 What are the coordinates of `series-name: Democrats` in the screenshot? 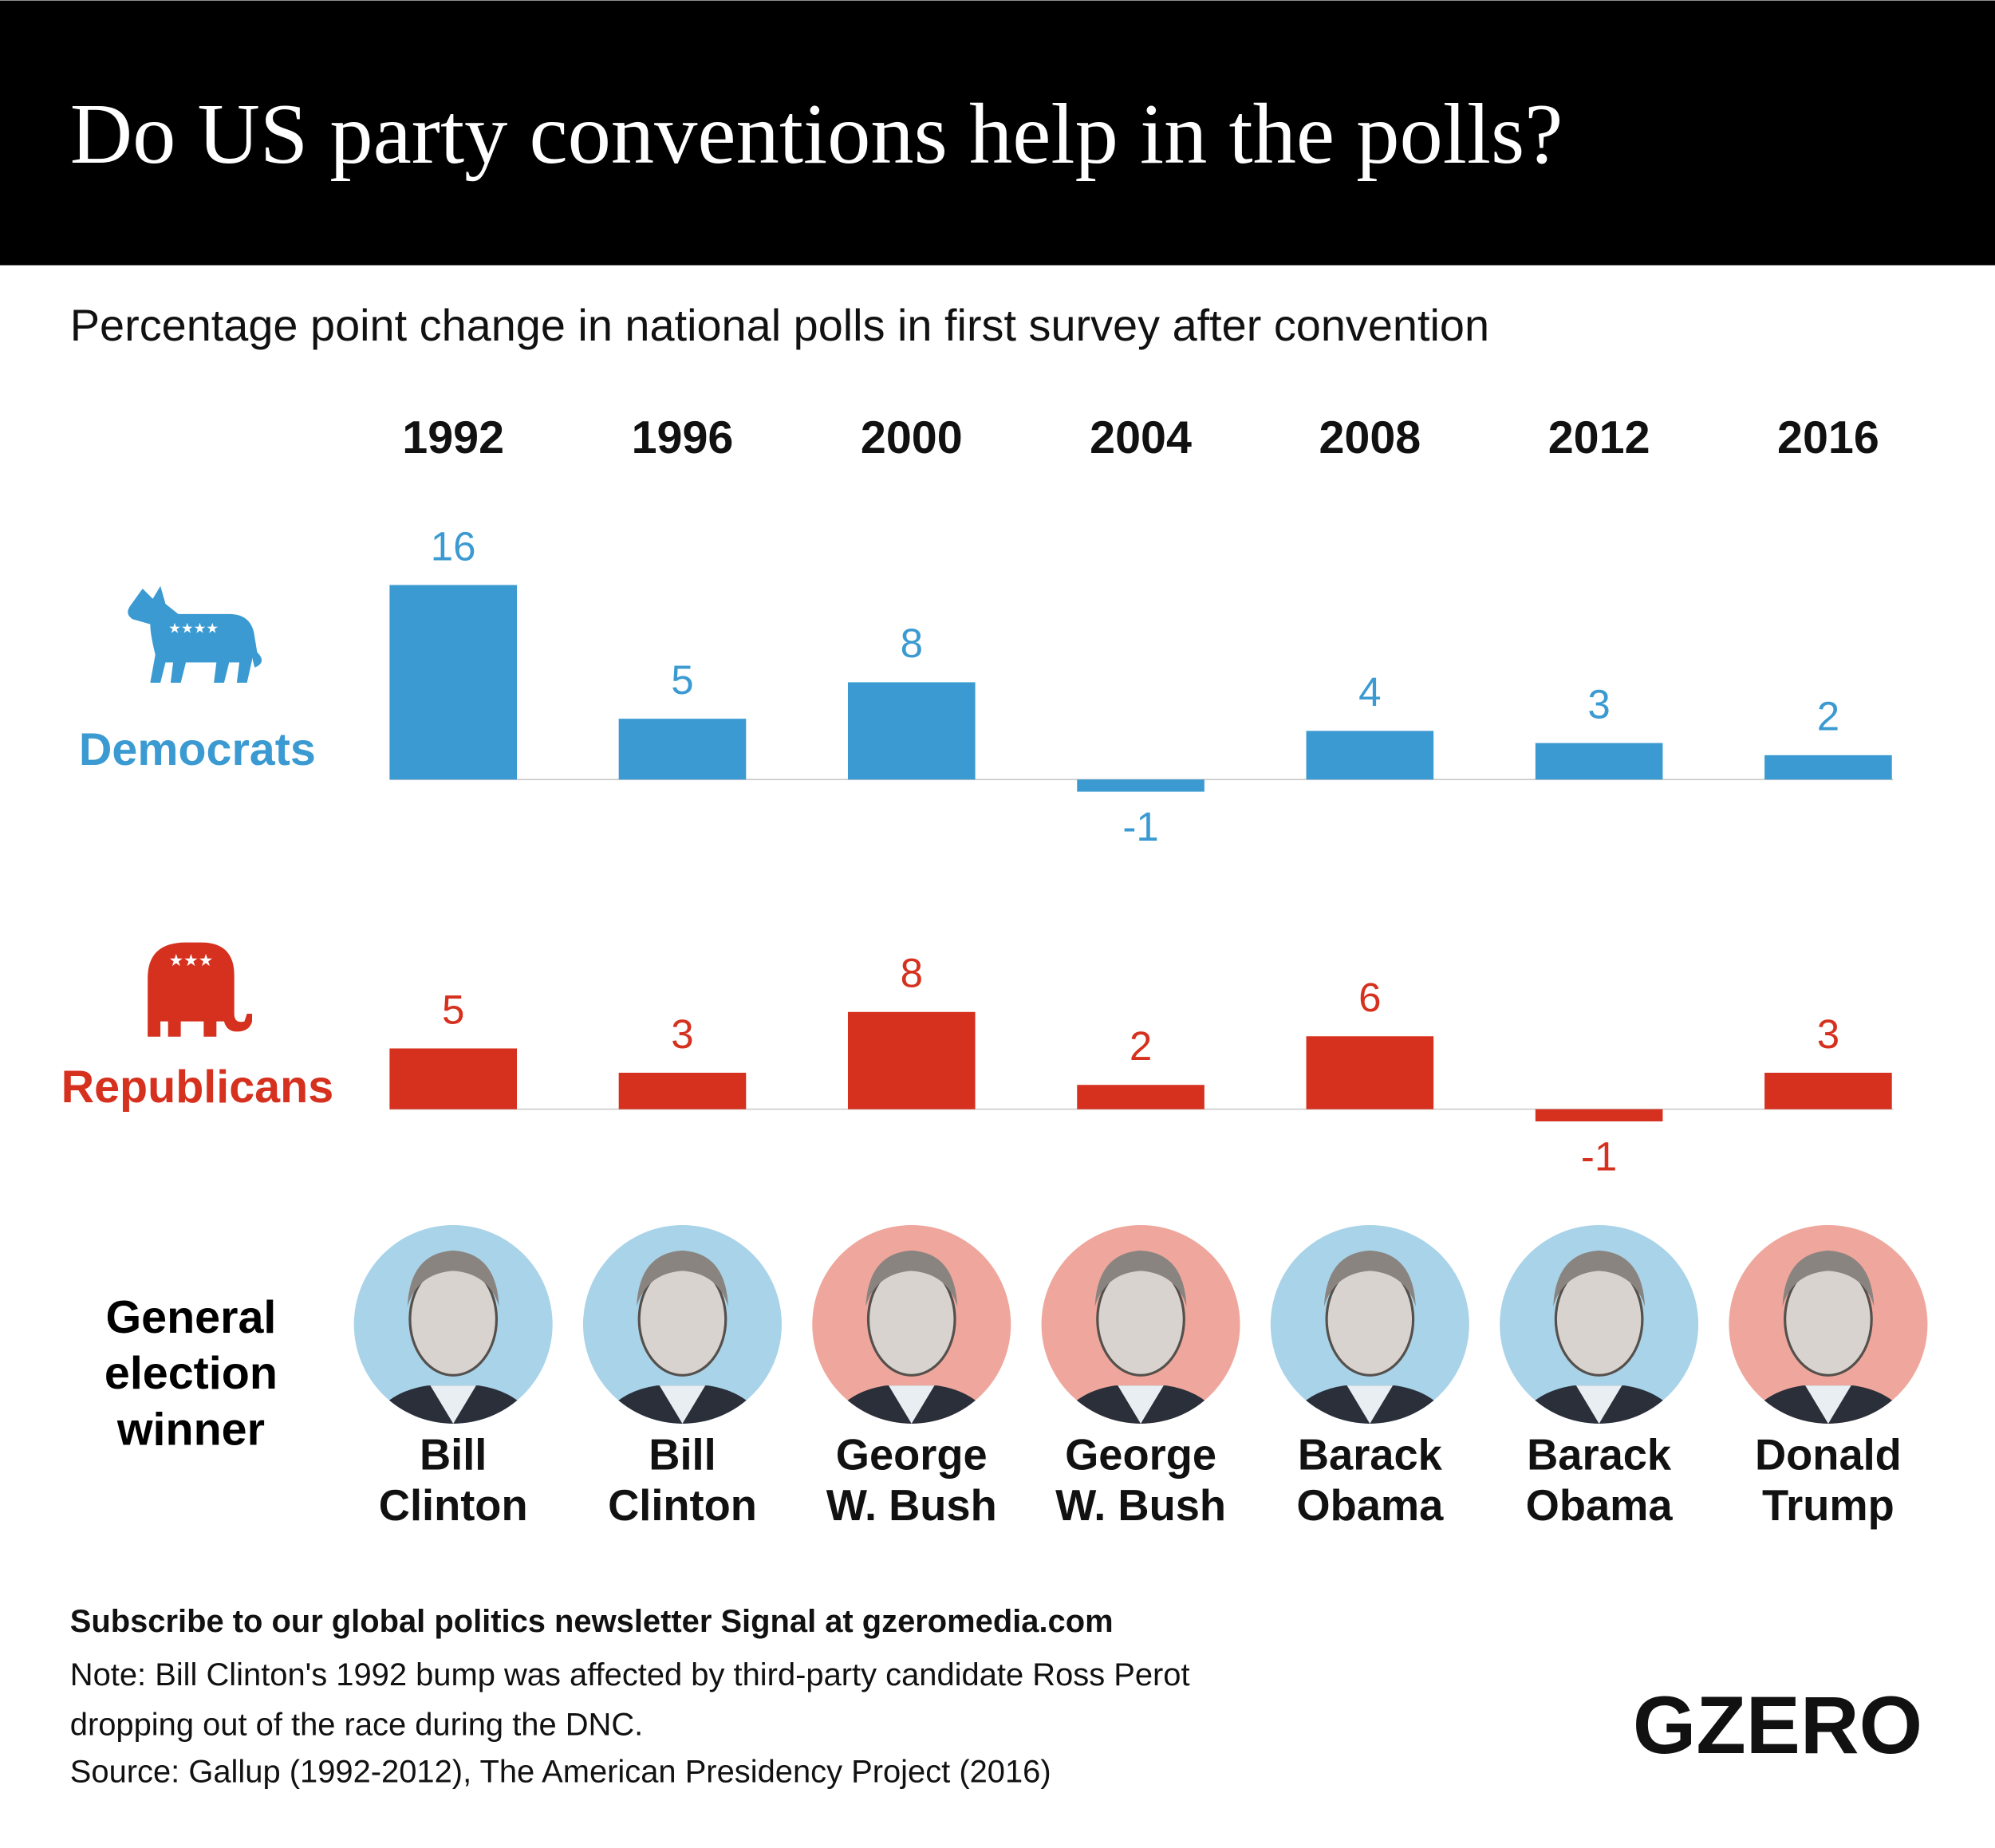 It's located at (197, 750).